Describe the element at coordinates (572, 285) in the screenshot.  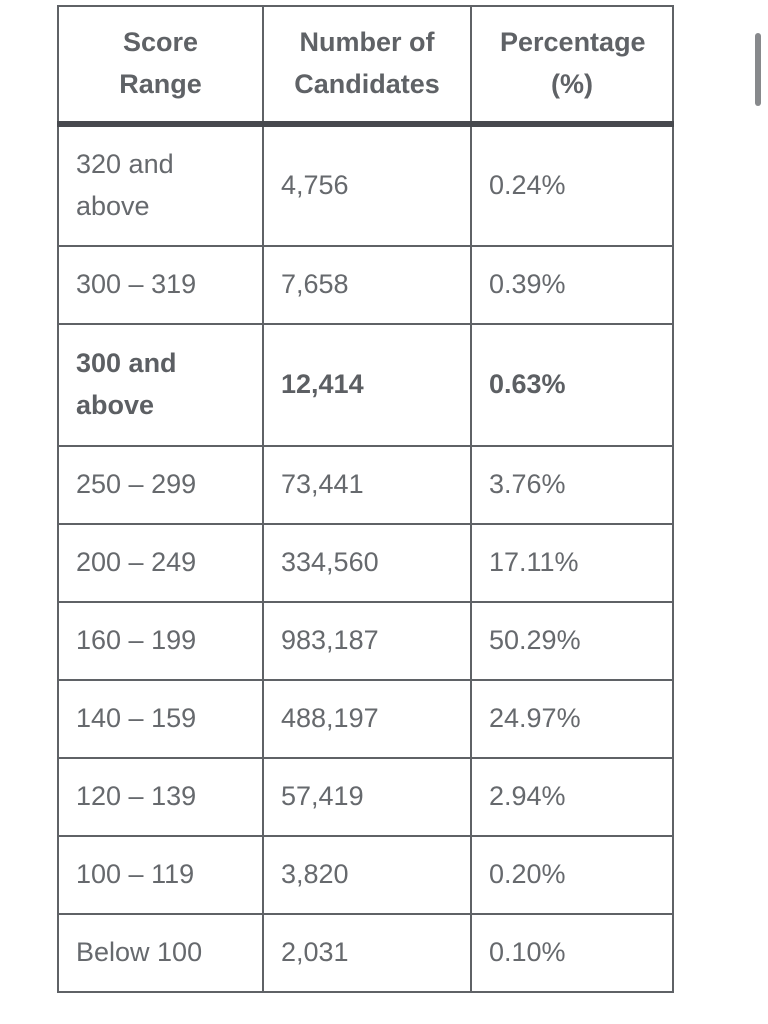
I see `cell-percentage: 0.39%` at that location.